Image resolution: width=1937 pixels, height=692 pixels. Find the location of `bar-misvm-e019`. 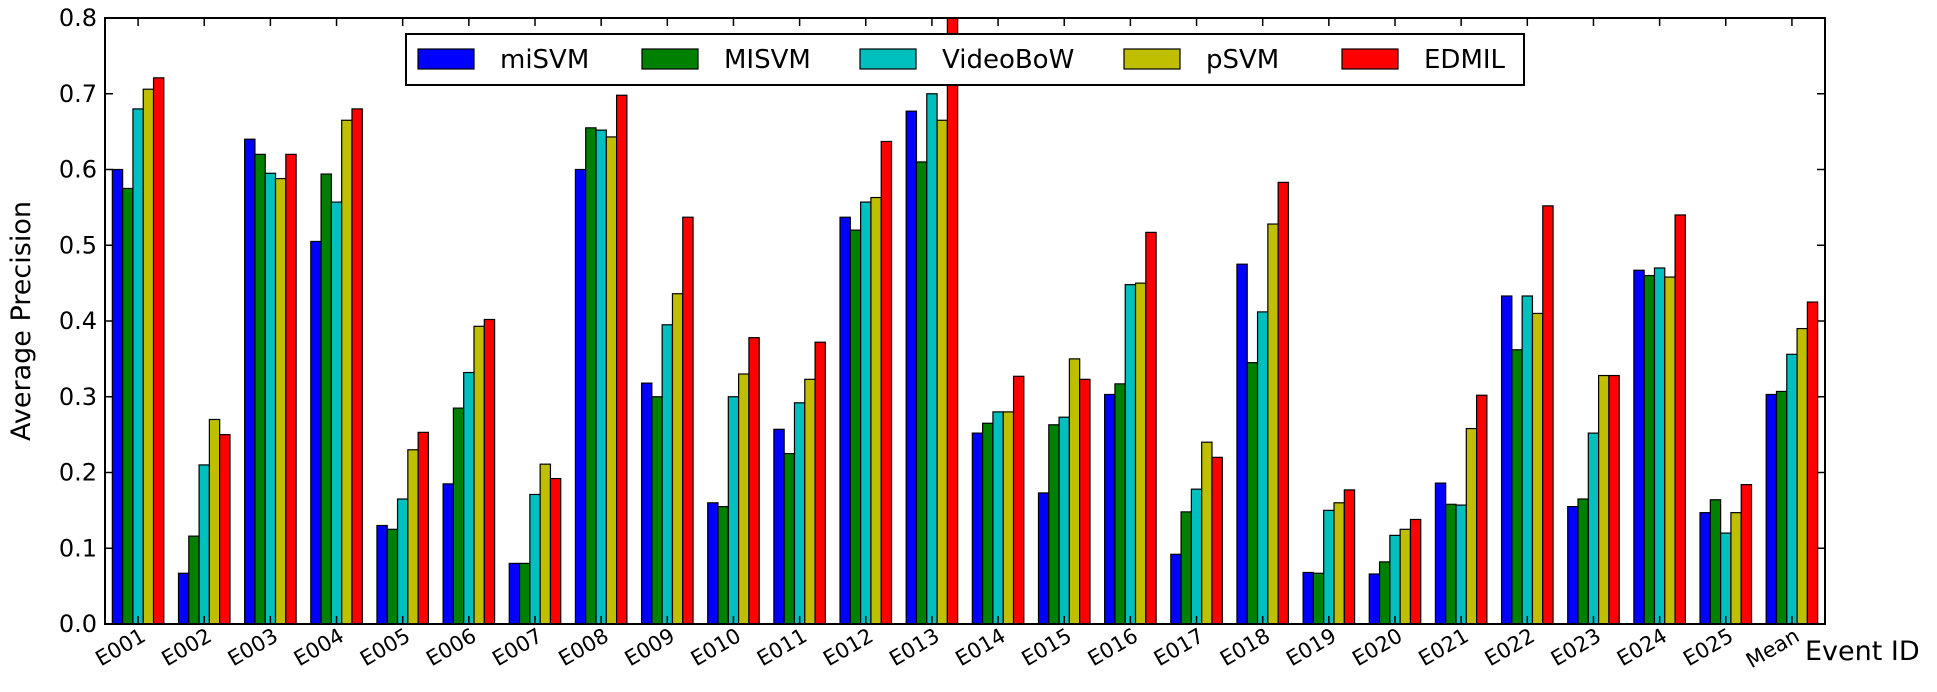

bar-misvm-e019 is located at coordinates (1308, 597).